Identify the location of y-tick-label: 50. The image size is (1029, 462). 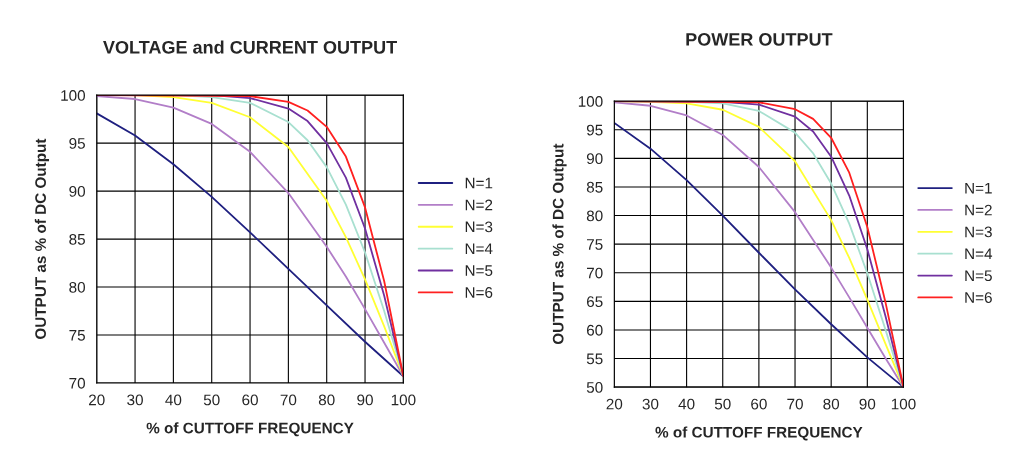
(594, 387).